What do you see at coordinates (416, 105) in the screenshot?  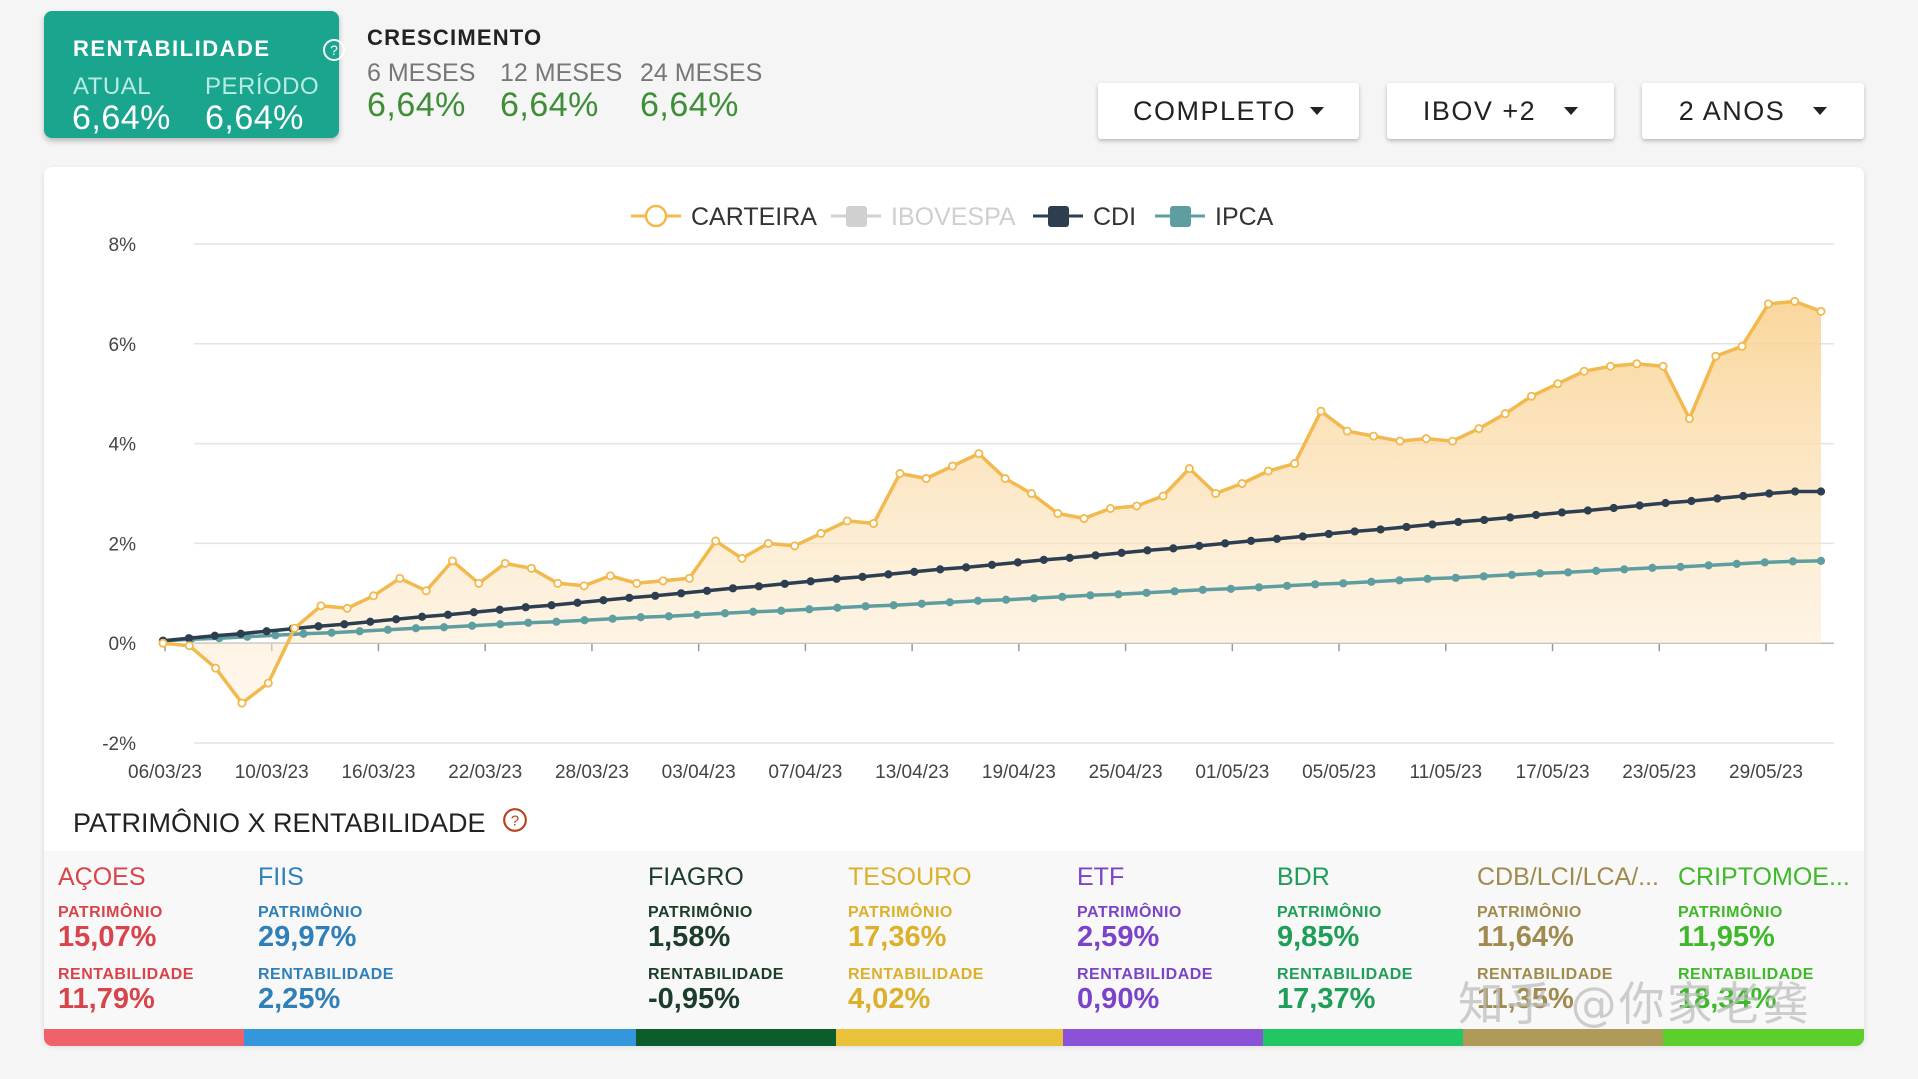 I see `crescimento-6m-value: 6,64%` at bounding box center [416, 105].